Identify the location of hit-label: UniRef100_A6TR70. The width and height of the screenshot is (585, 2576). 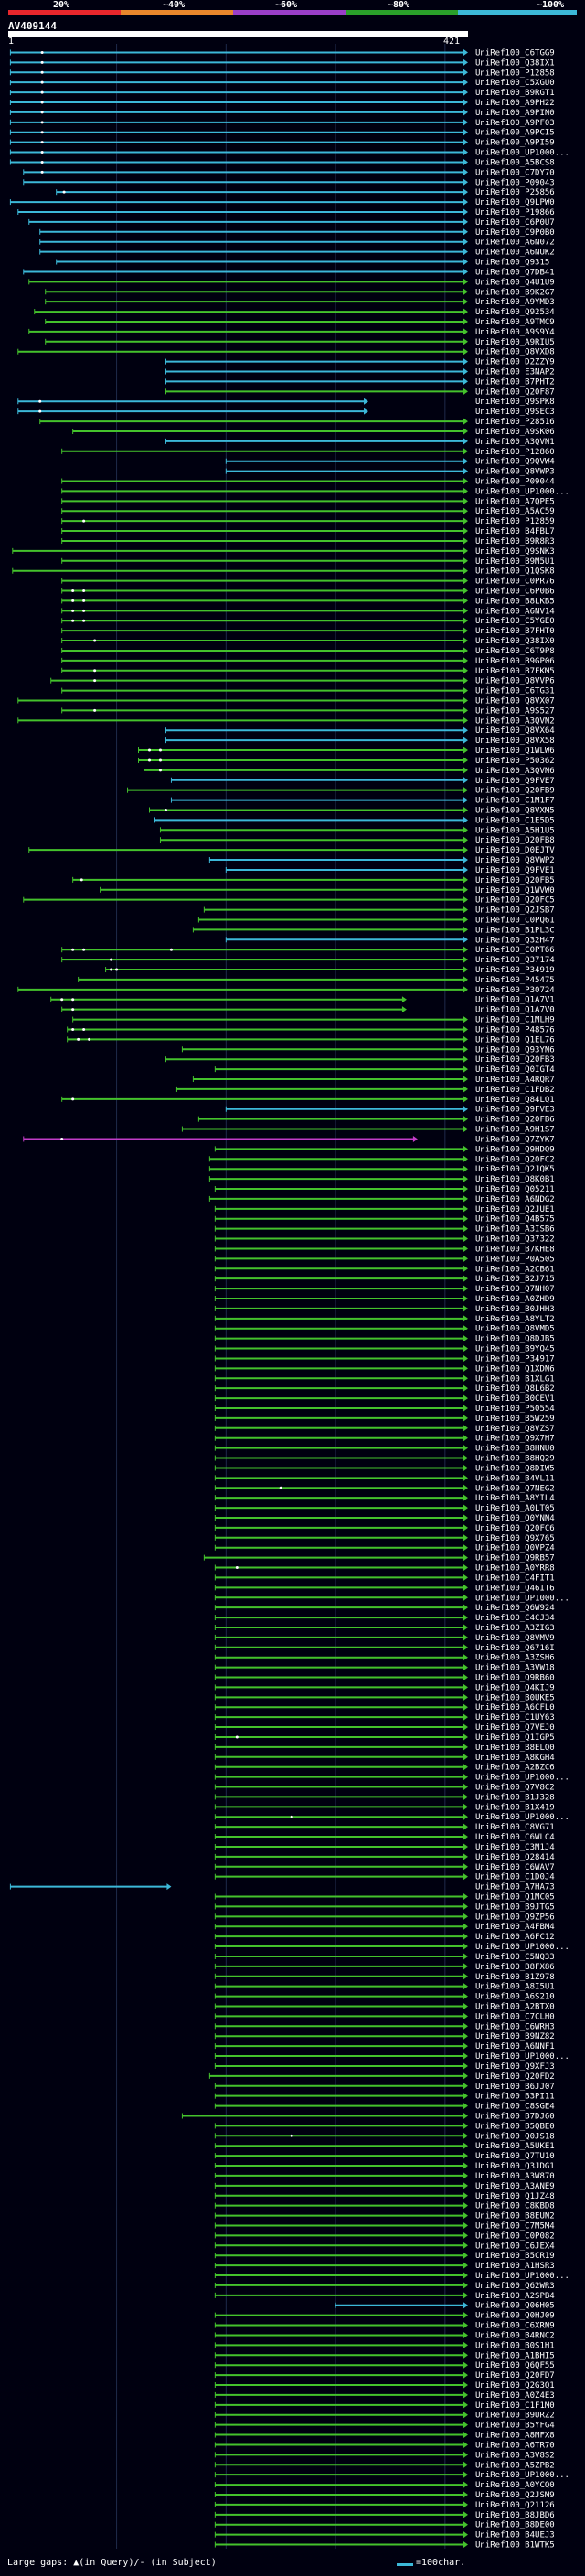
(515, 2445).